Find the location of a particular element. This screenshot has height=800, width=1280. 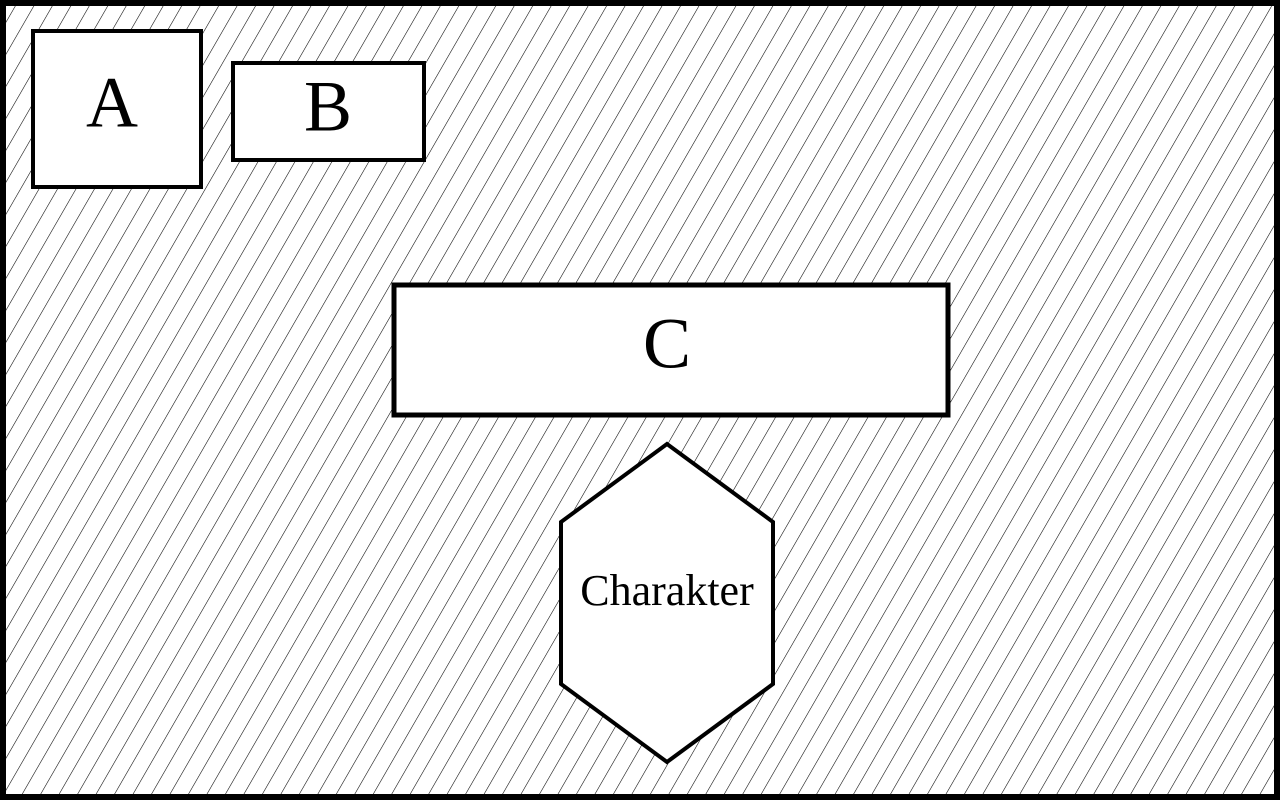

box-c-shape is located at coordinates (671, 350).